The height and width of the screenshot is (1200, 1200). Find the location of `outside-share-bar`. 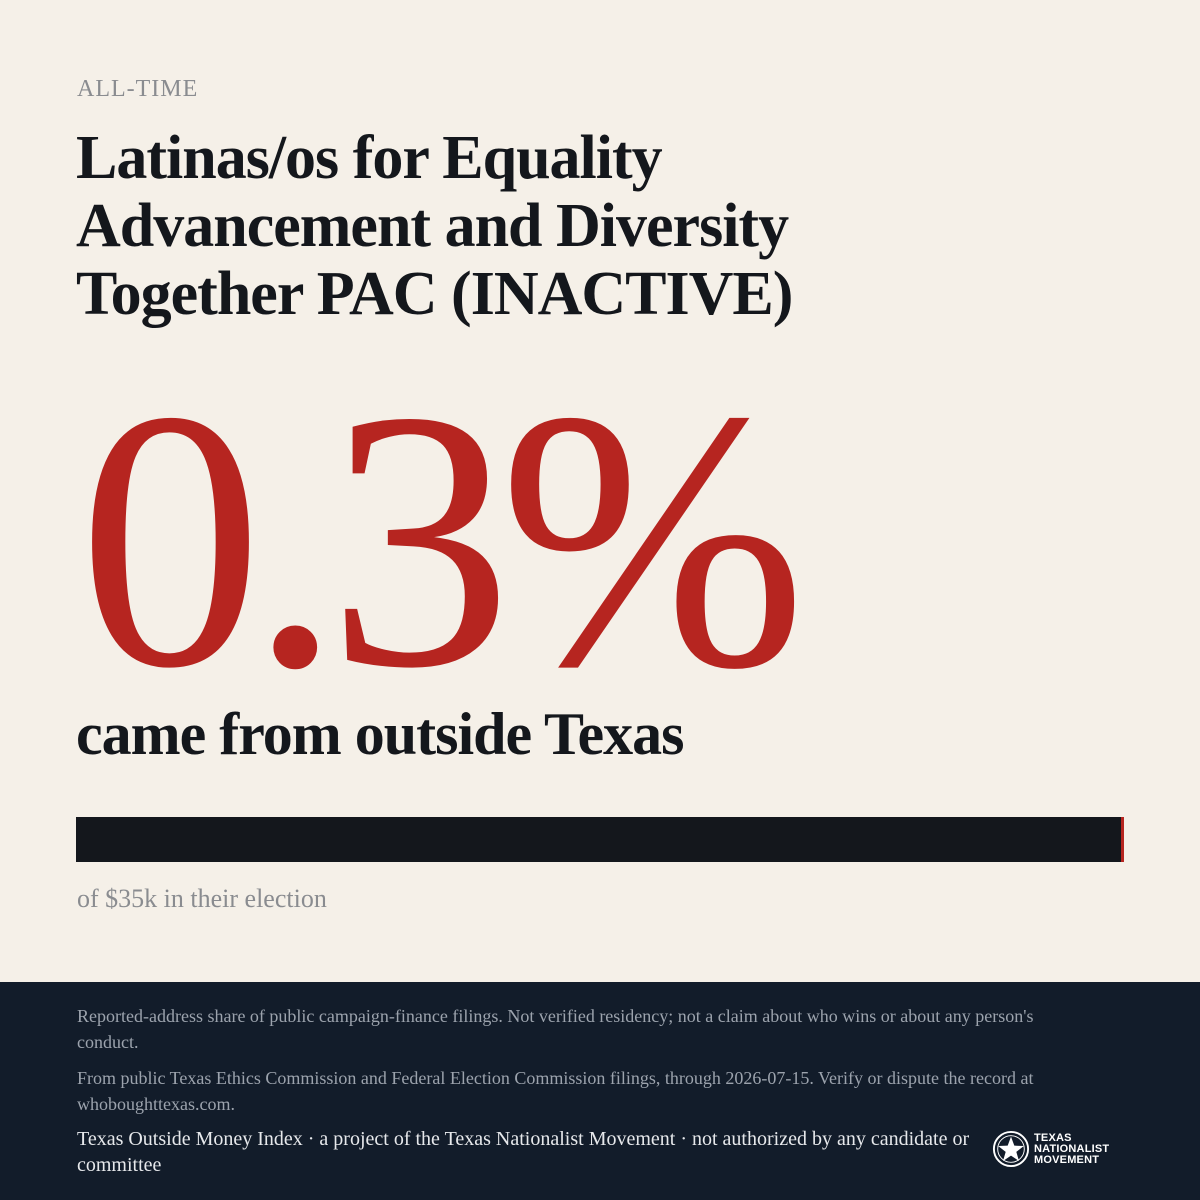

outside-share-bar is located at coordinates (600, 839).